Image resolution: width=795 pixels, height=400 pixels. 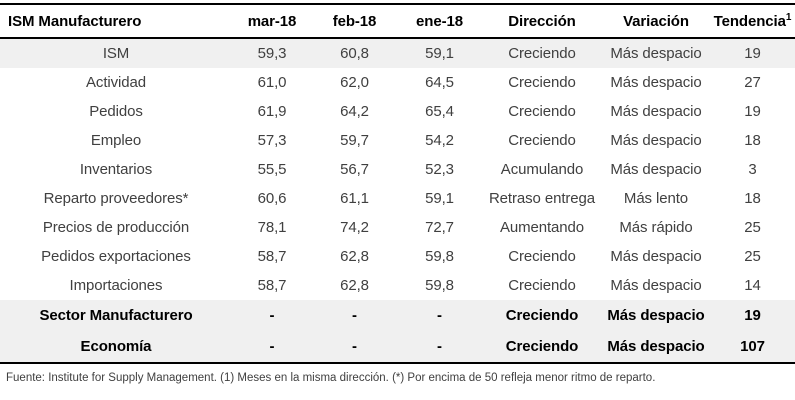 What do you see at coordinates (354, 198) in the screenshot?
I see `feb-18-value: 61,1` at bounding box center [354, 198].